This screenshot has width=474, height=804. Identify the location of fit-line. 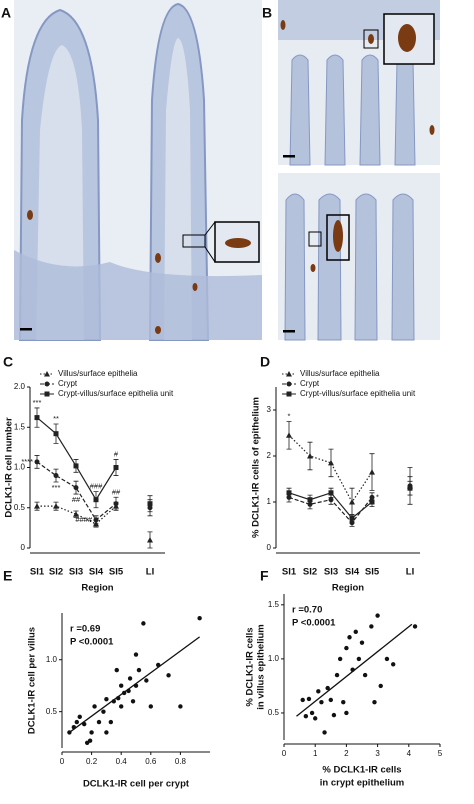
(135, 684).